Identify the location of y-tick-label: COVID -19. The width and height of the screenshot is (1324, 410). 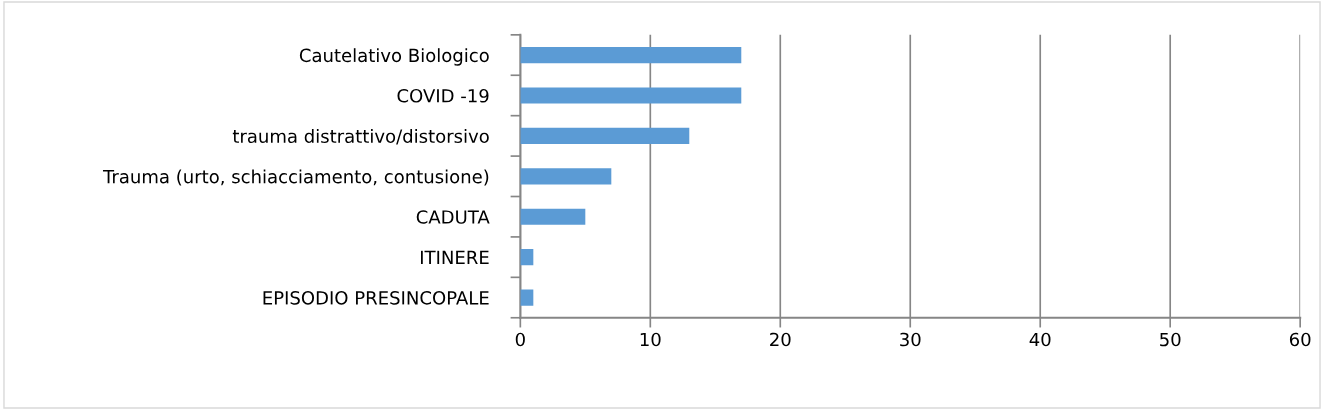
(443, 95).